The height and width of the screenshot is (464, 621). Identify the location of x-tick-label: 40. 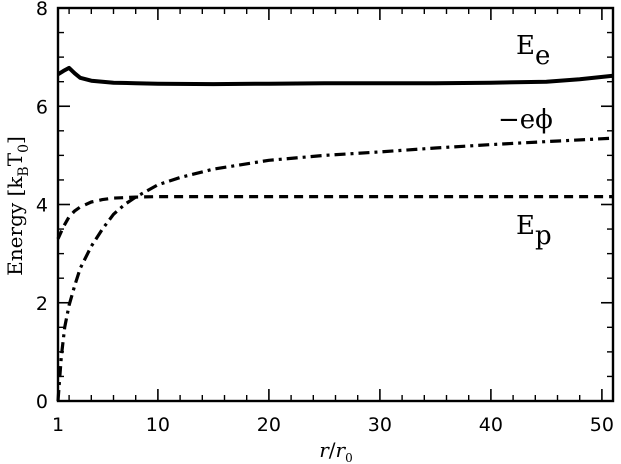
(491, 425).